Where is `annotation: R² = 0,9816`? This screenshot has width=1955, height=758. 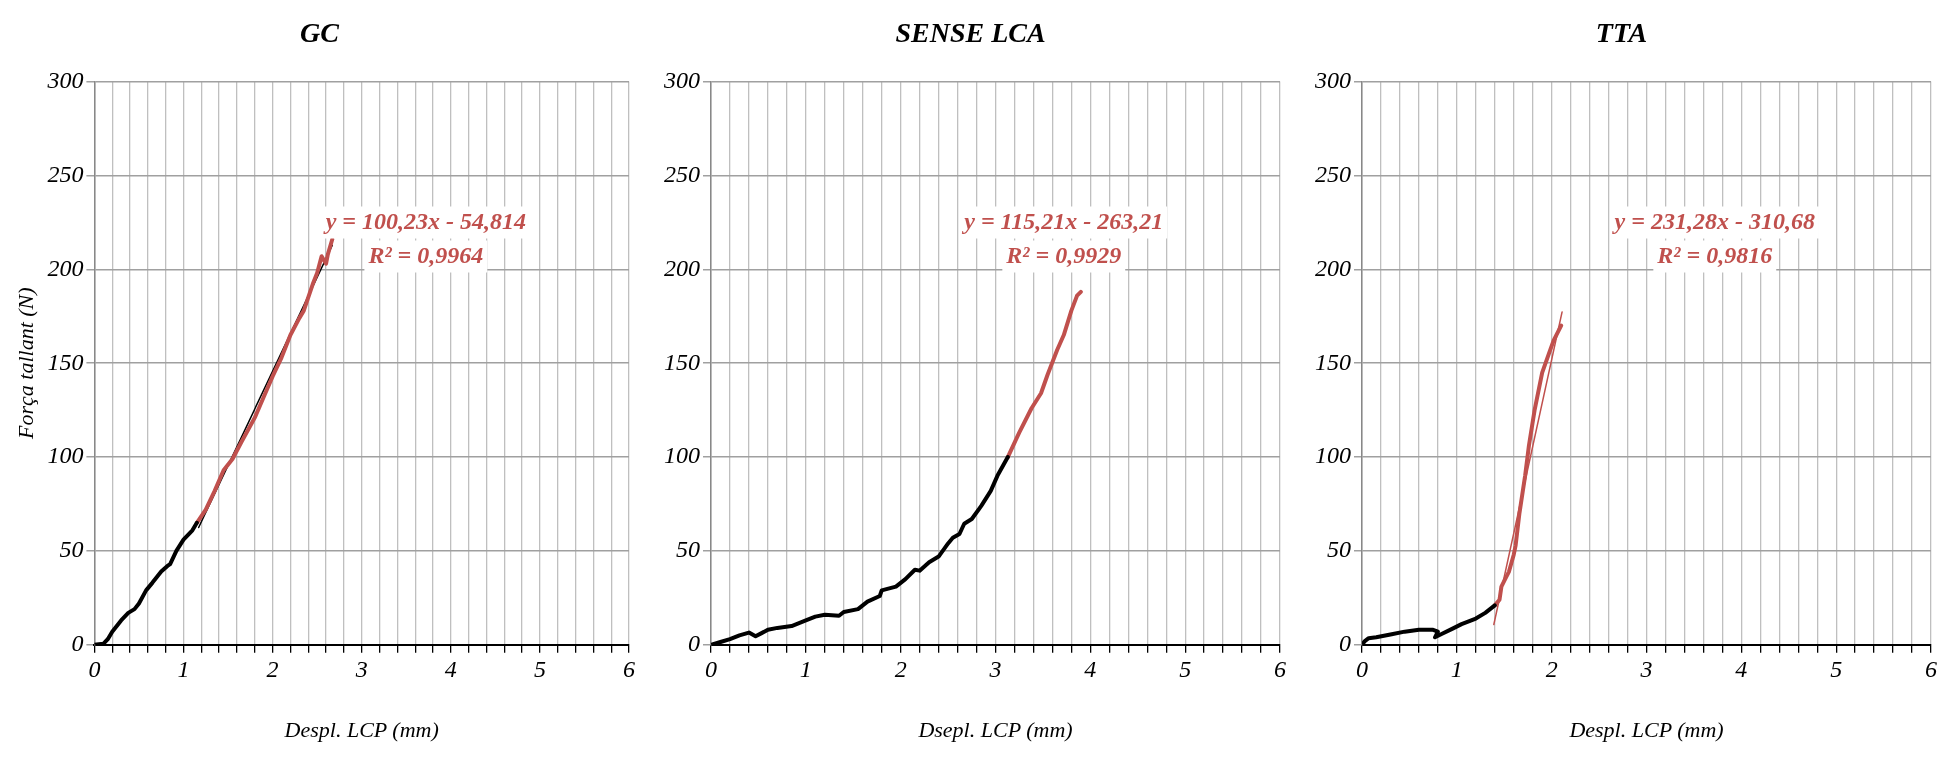 annotation: R² = 0,9816 is located at coordinates (1714, 254).